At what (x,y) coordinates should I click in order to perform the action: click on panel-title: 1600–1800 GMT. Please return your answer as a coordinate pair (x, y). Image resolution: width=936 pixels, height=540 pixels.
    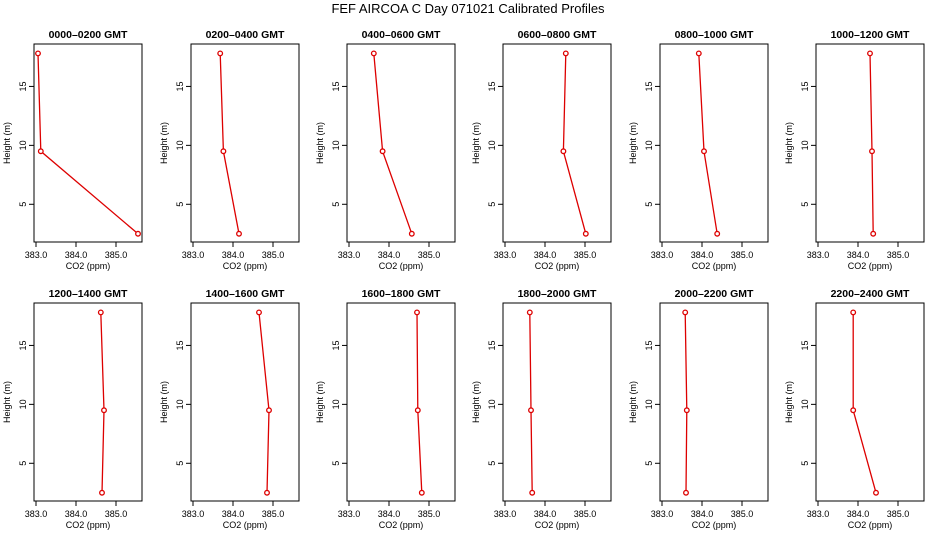
    Looking at the image, I should click on (401, 294).